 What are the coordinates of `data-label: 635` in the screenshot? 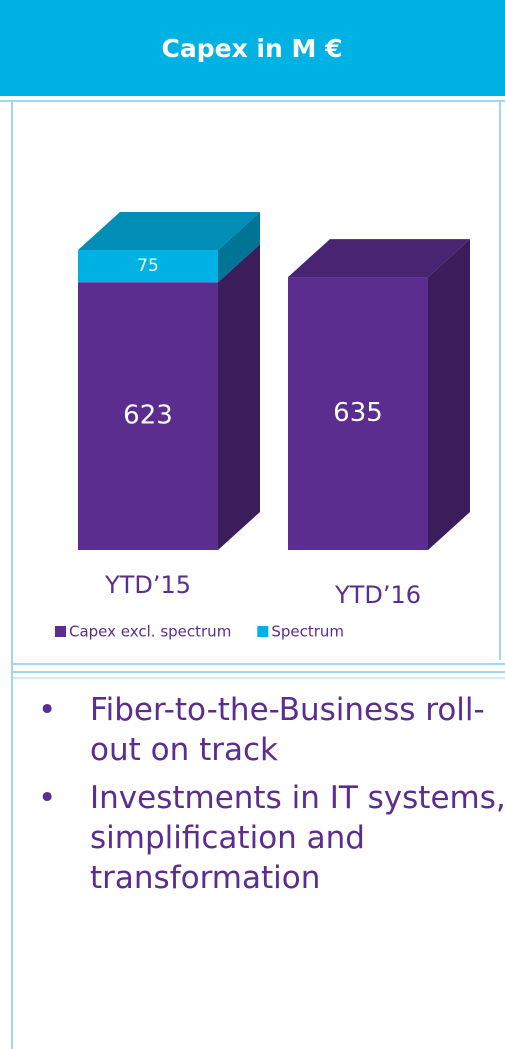 It's located at (358, 413).